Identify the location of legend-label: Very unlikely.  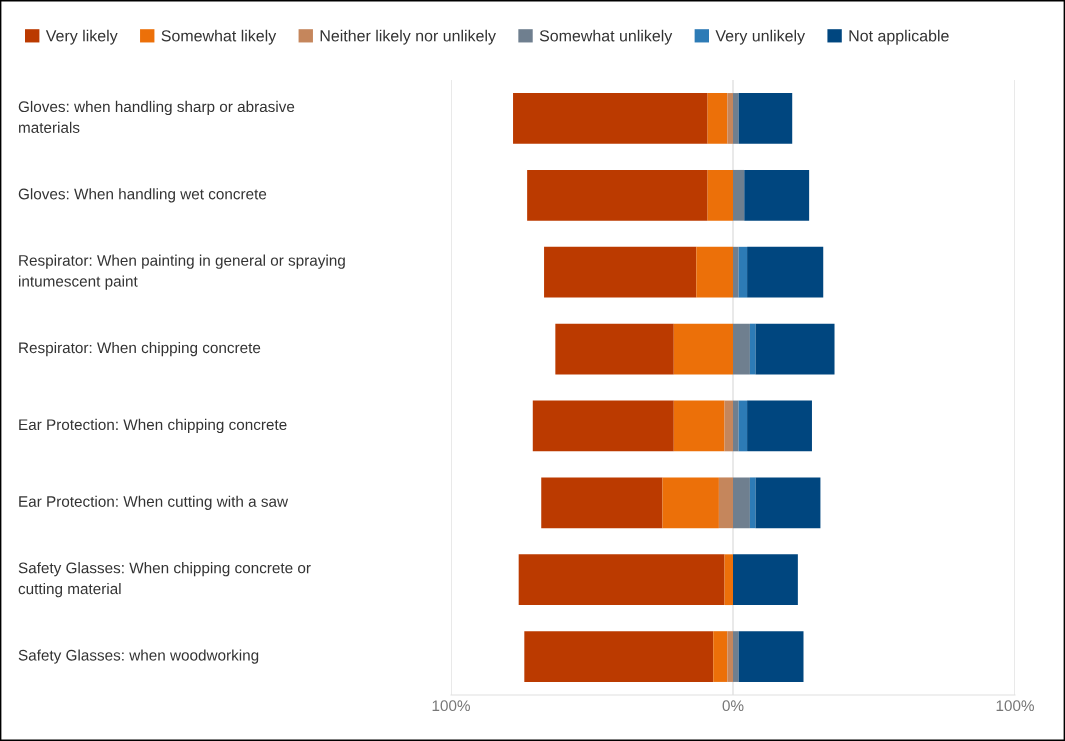
(760, 37).